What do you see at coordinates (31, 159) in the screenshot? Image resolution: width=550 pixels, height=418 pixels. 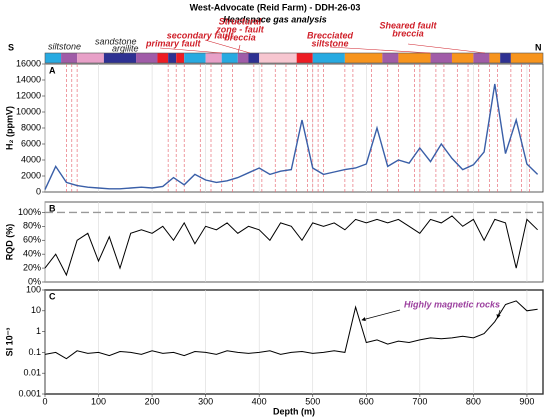 I see `y-tick-label: 4000` at bounding box center [31, 159].